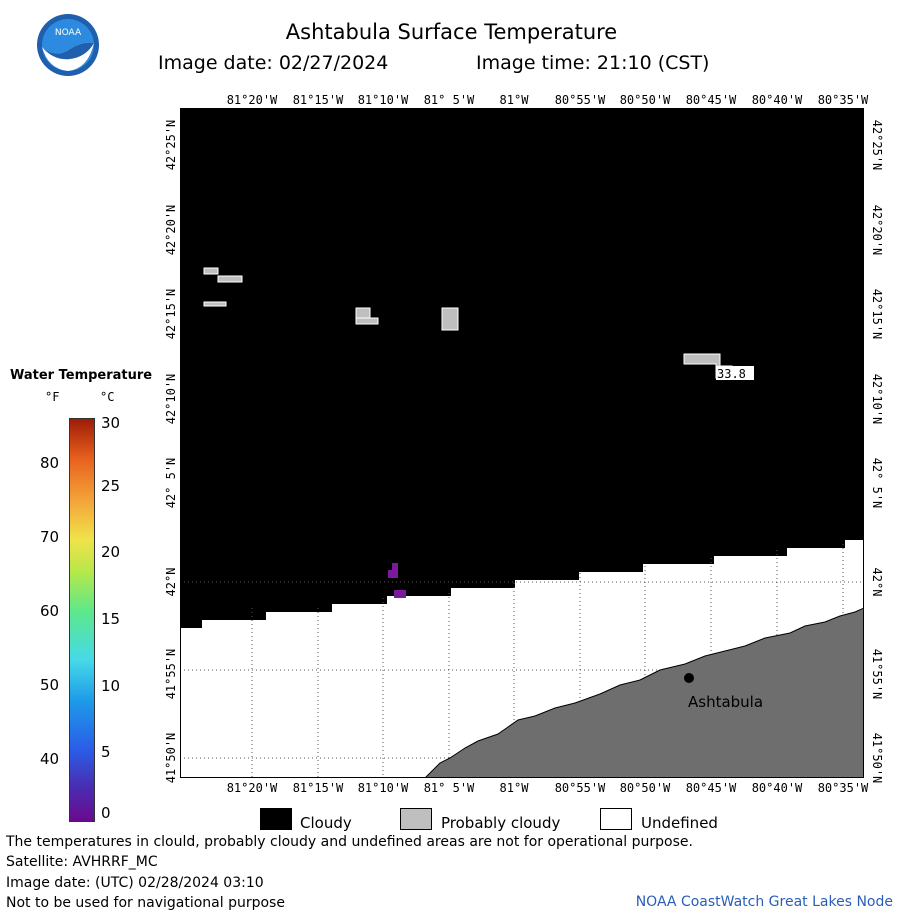  Describe the element at coordinates (171, 230) in the screenshot. I see `lat-label-left: 42°20'N` at that location.